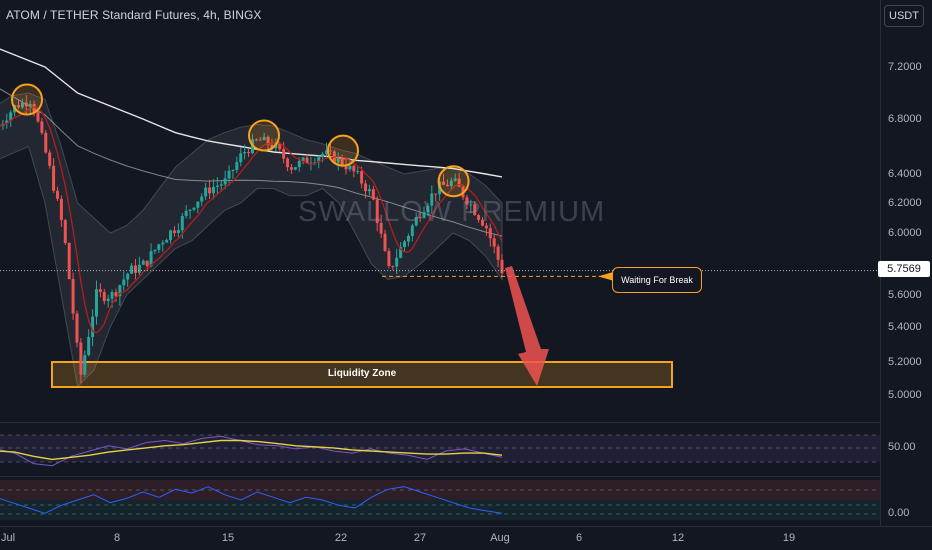 The width and height of the screenshot is (932, 550). I want to click on price-axis-label: 7.2000, so click(905, 67).